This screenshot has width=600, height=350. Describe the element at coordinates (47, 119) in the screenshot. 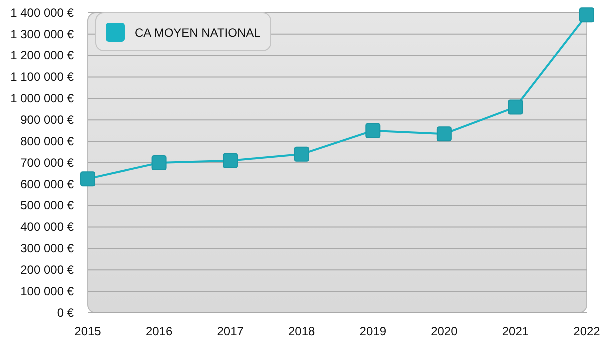

I see `y-tick-label: 900 000 €` at that location.